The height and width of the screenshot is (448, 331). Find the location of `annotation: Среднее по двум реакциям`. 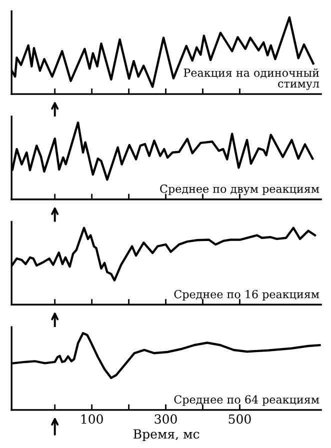

annotation: Среднее по двум реакциям is located at coordinates (240, 190).